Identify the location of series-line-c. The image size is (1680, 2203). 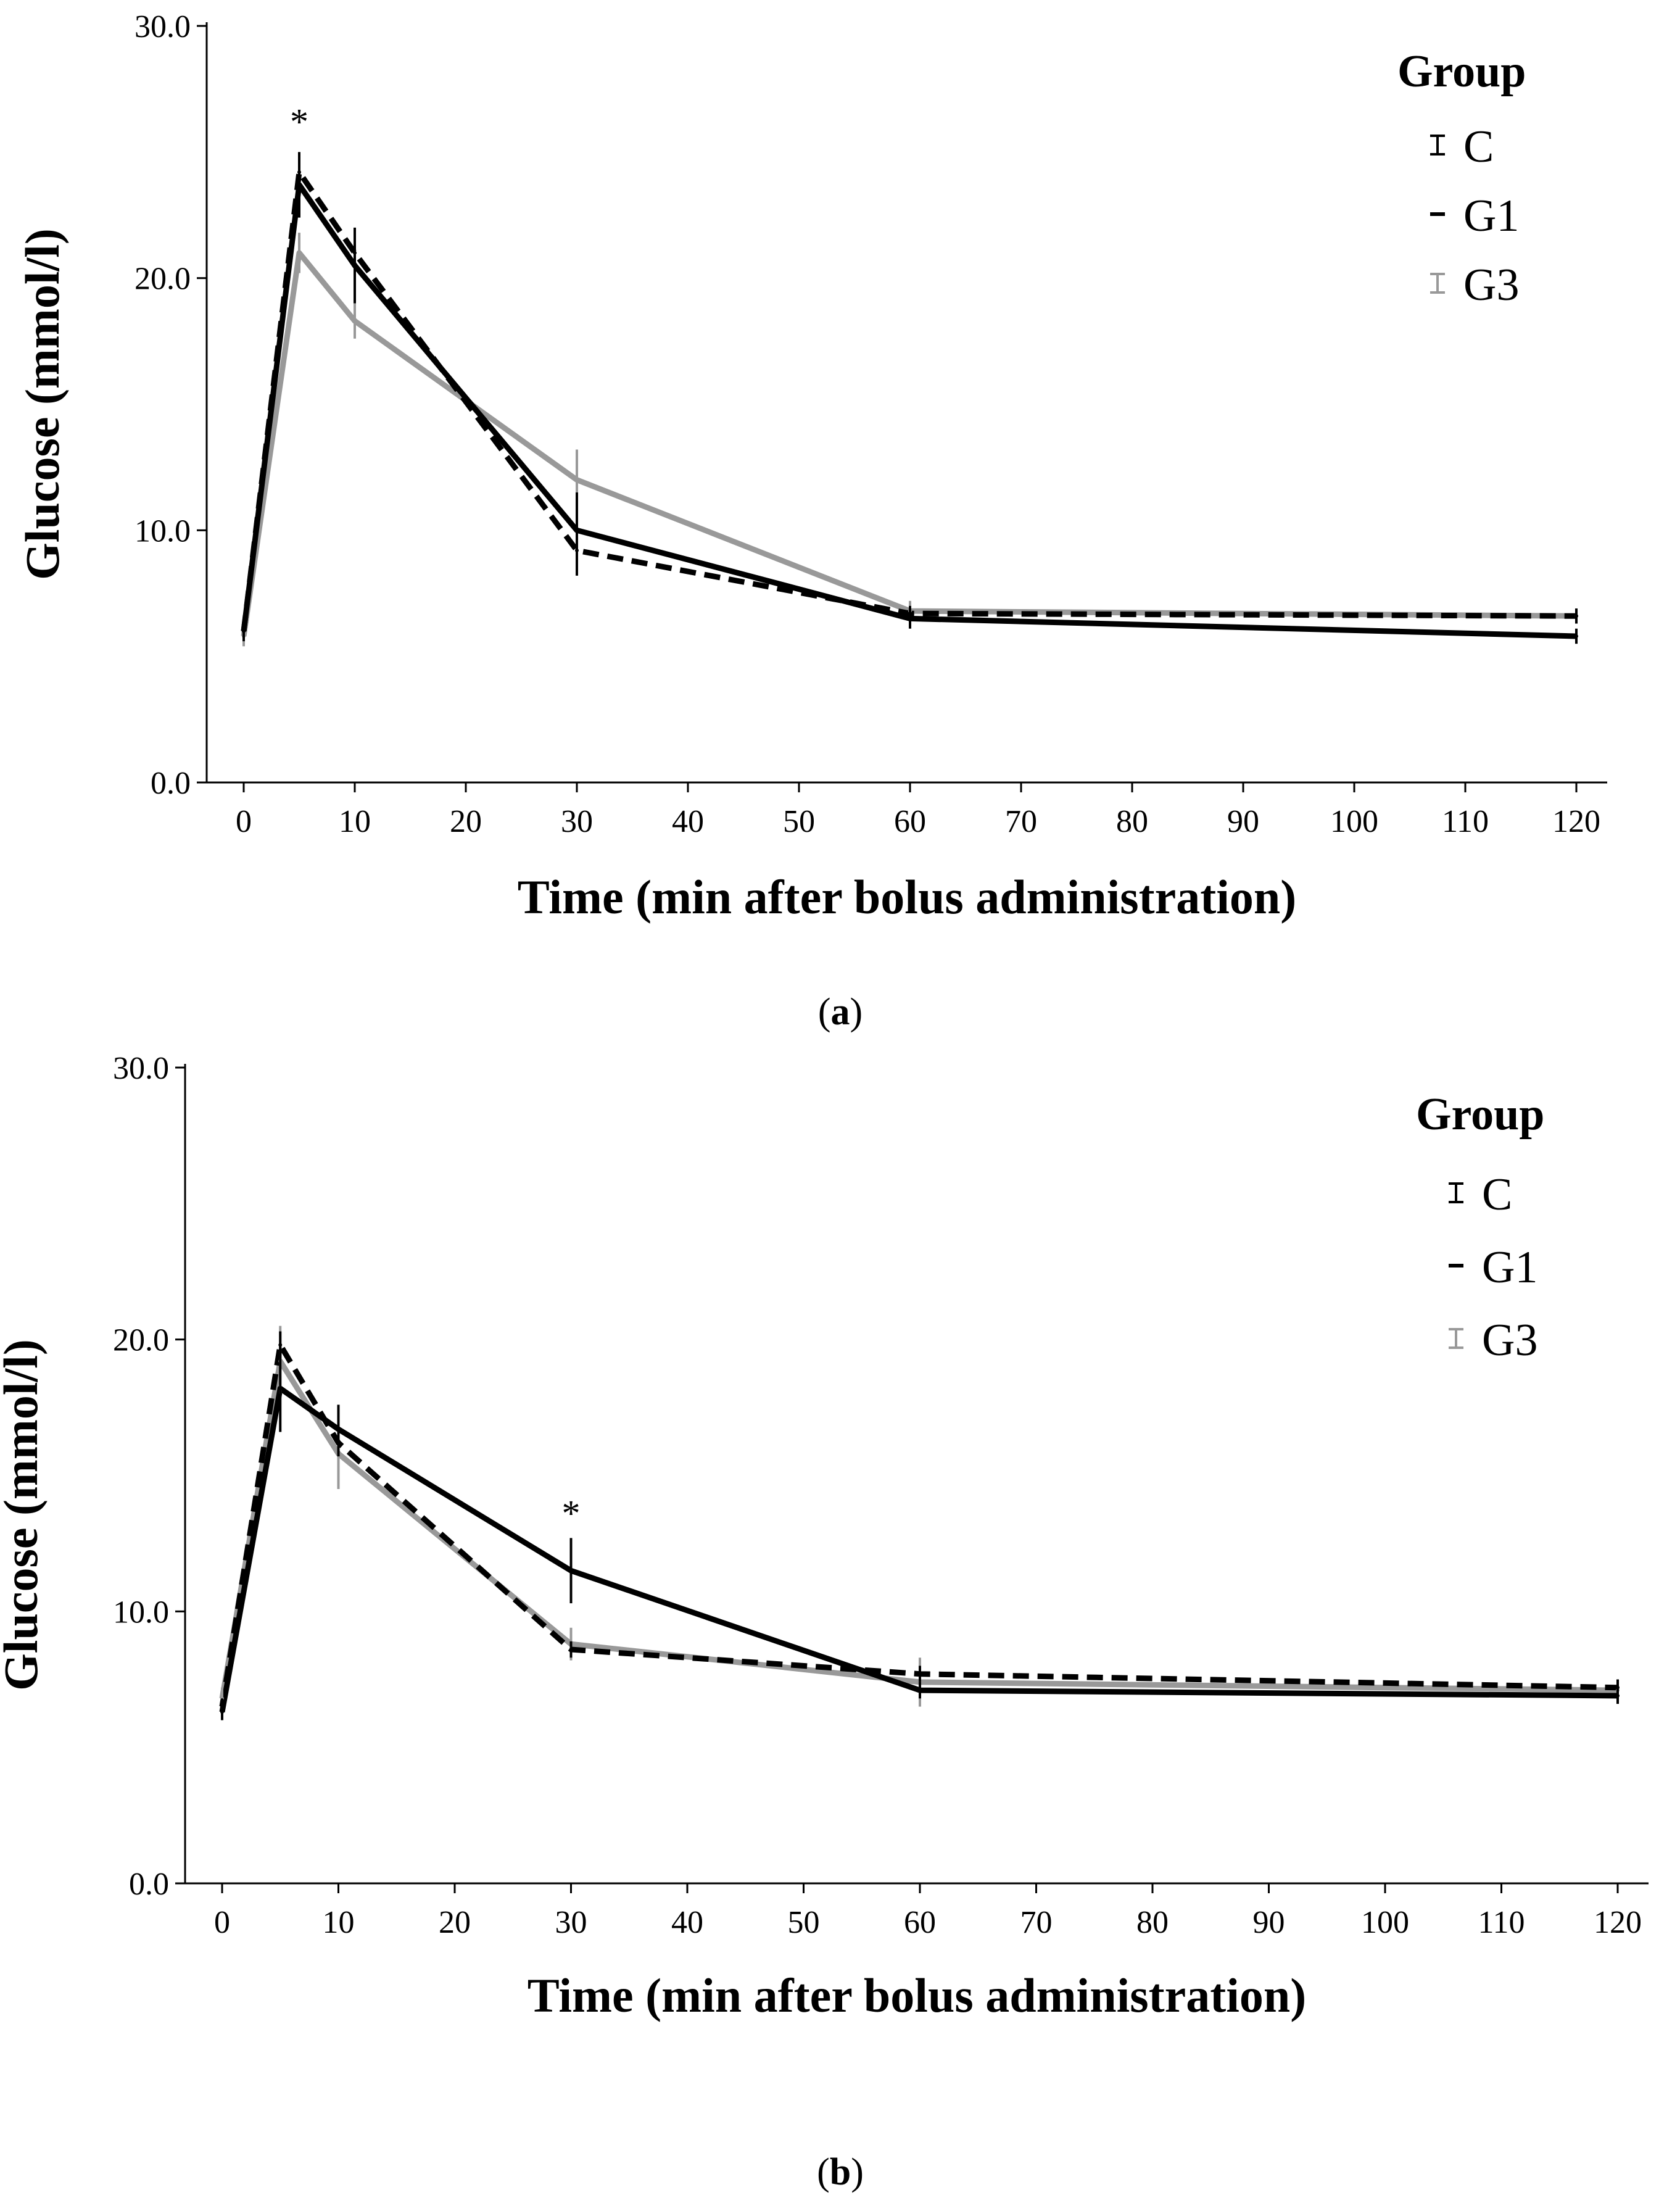
(918, 1549).